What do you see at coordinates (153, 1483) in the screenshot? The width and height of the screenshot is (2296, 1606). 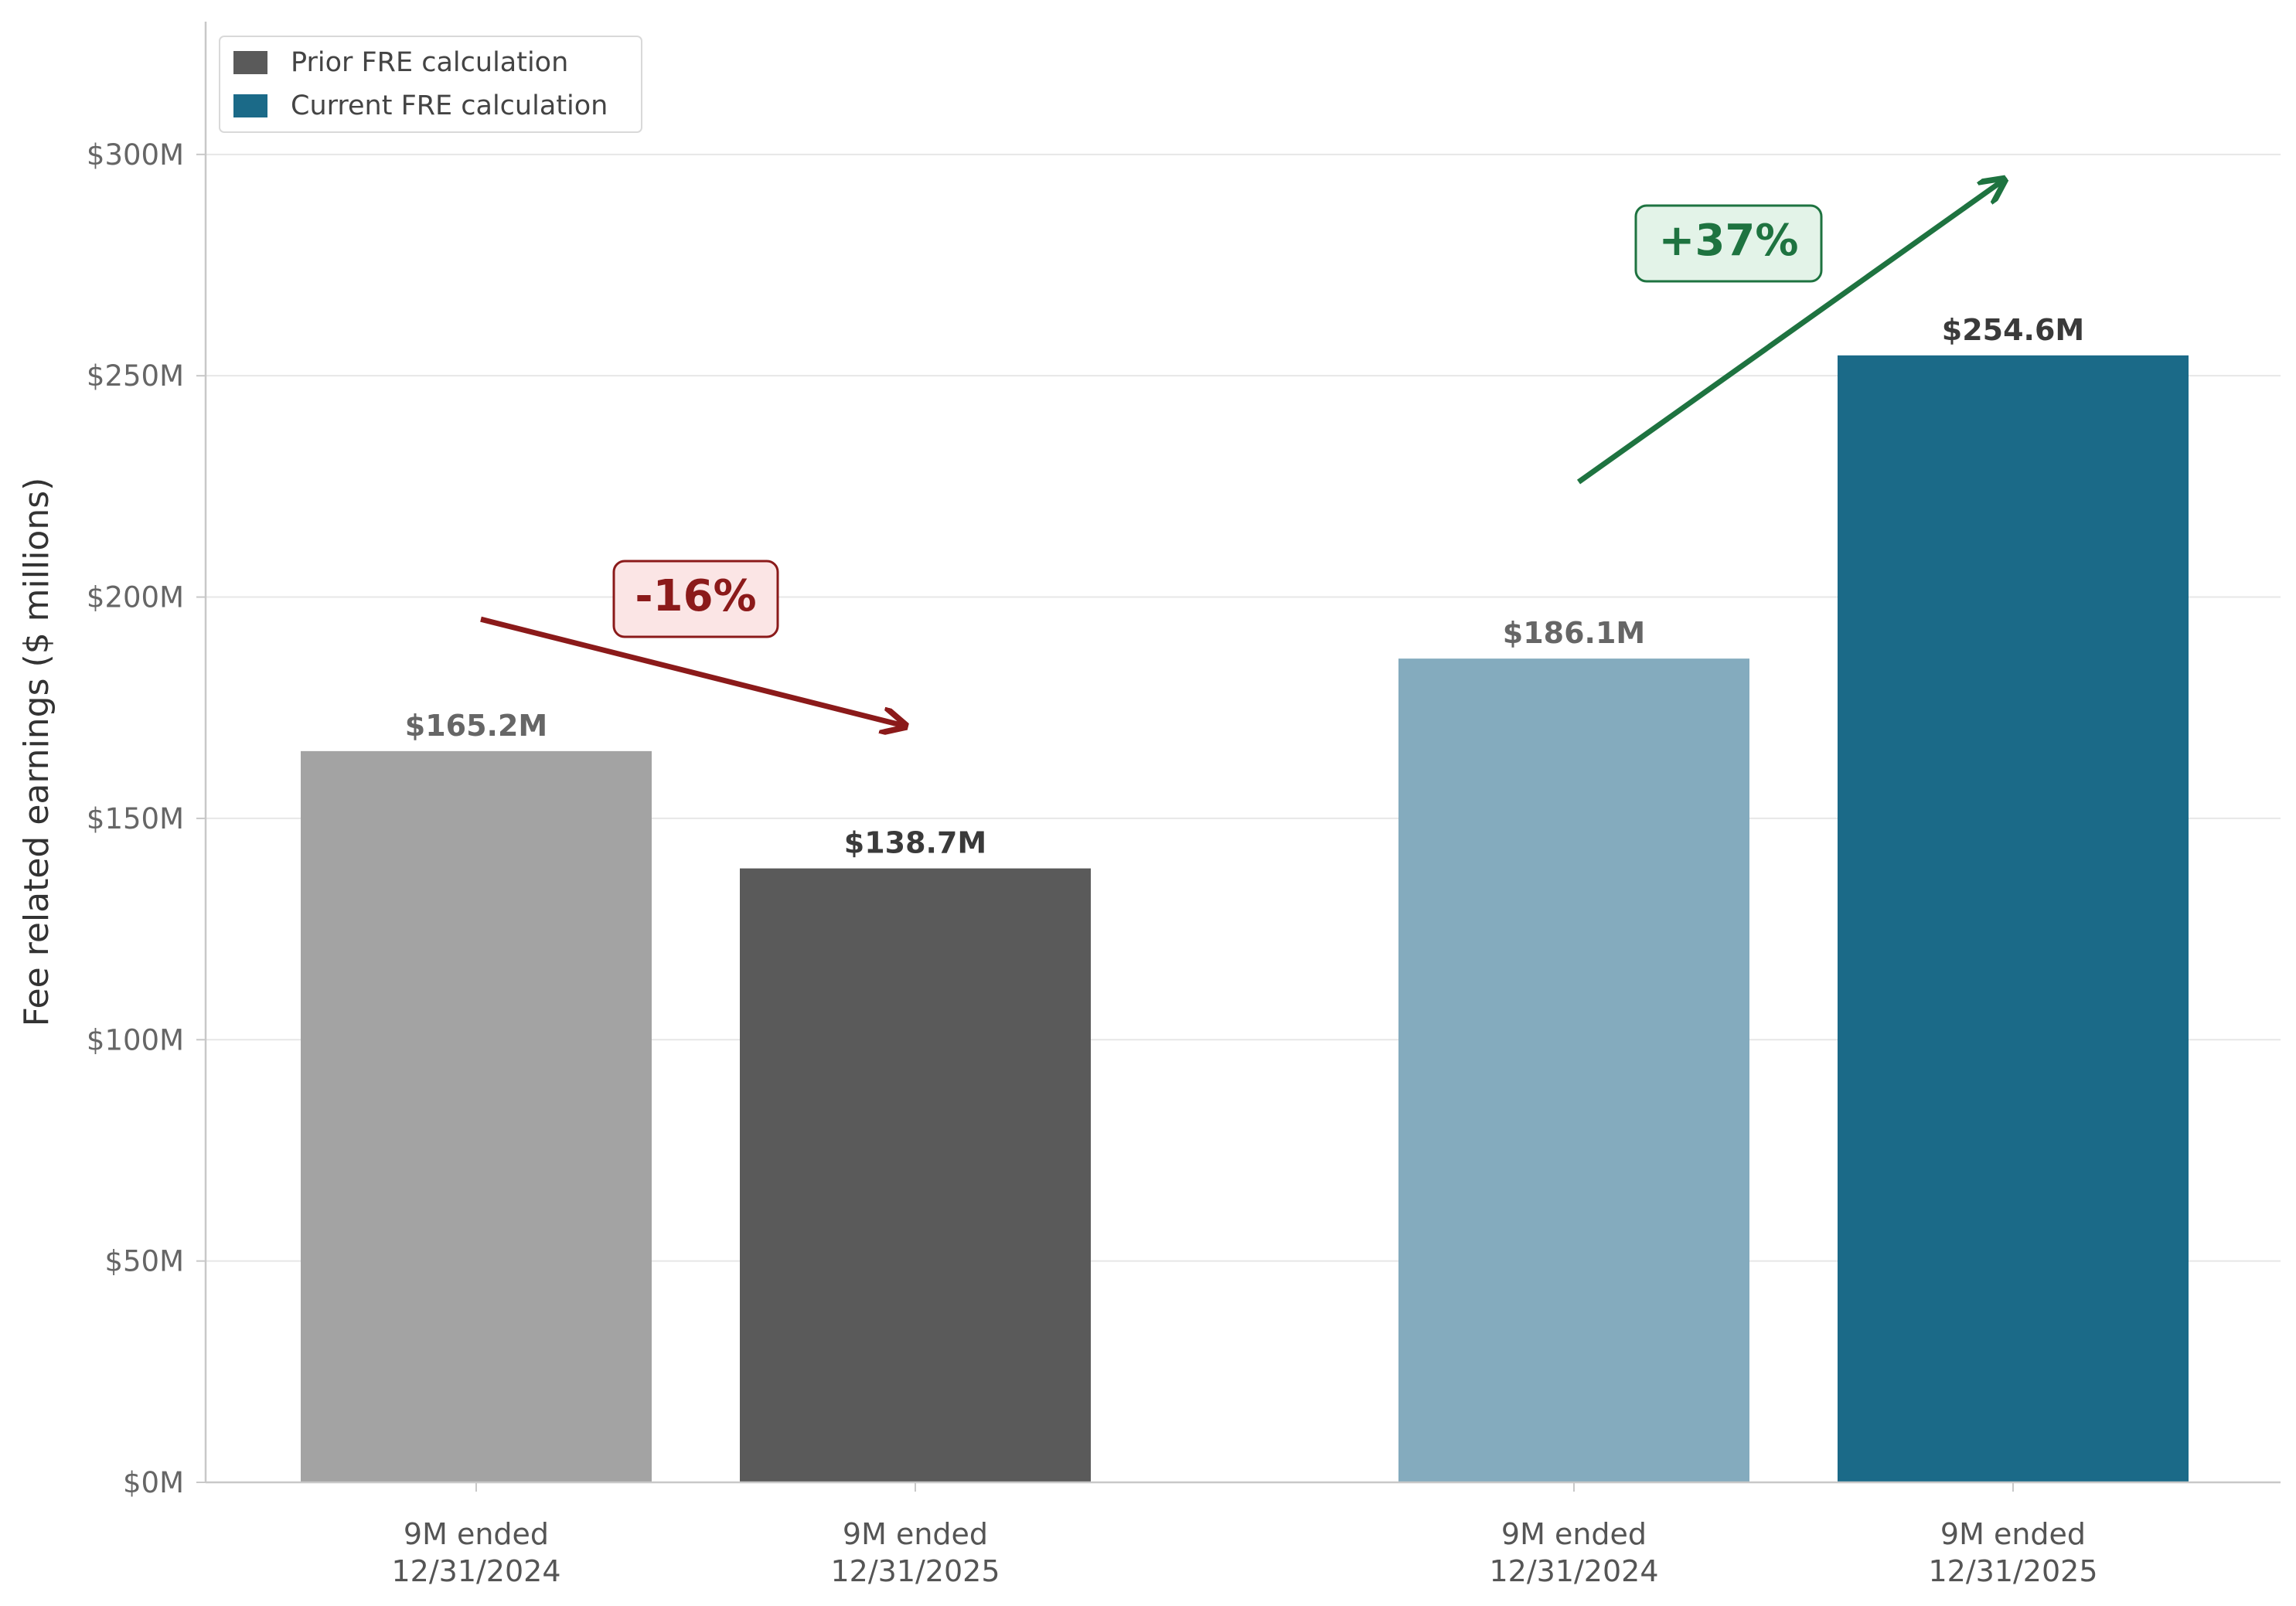 I see `y-tick-label: $0M` at bounding box center [153, 1483].